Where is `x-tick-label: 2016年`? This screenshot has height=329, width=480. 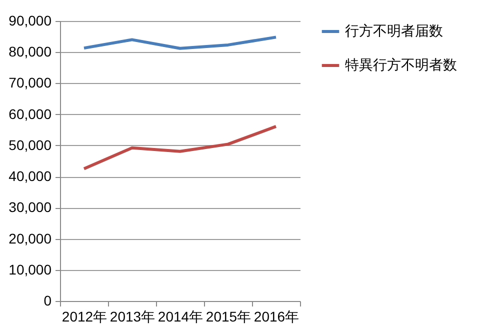 x-tick-label: 2016年 is located at coordinates (277, 316).